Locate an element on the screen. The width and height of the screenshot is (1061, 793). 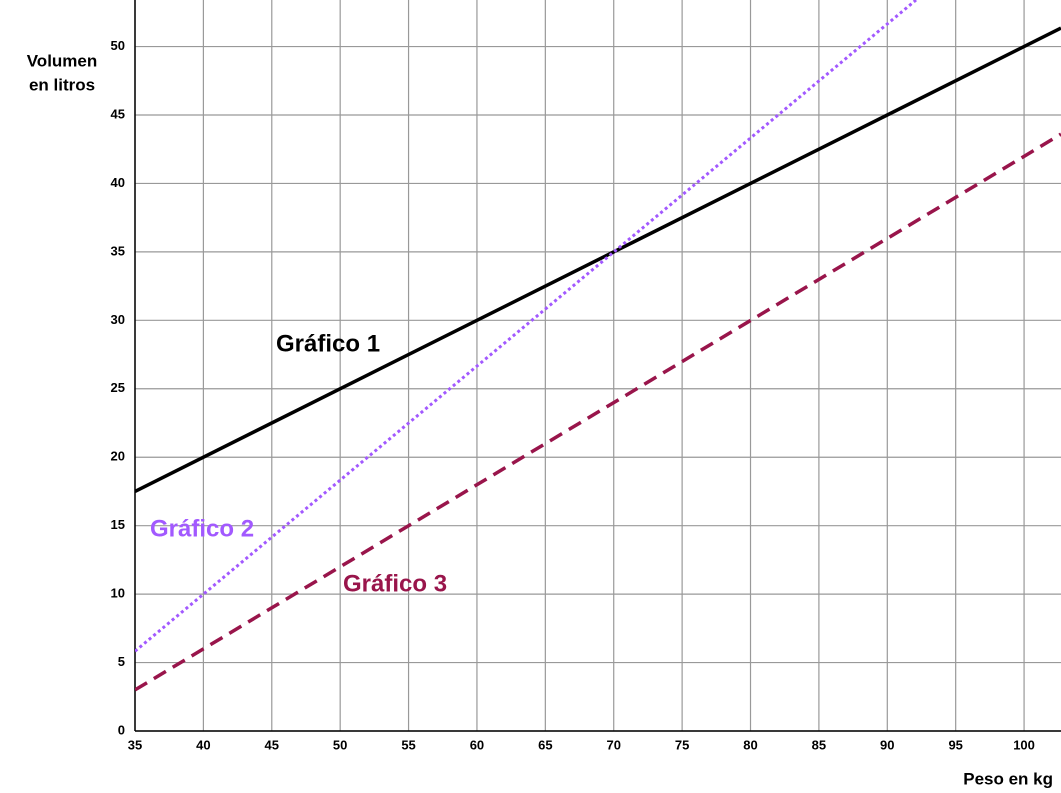
y-tick-label: 0 is located at coordinates (121, 729).